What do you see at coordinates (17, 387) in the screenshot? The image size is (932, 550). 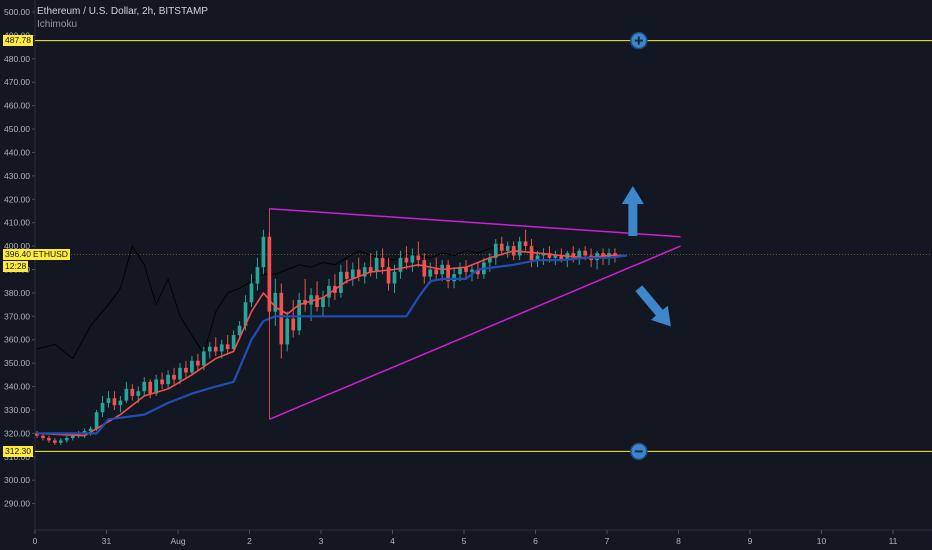 I see `y-tick-label: 340.00` at bounding box center [17, 387].